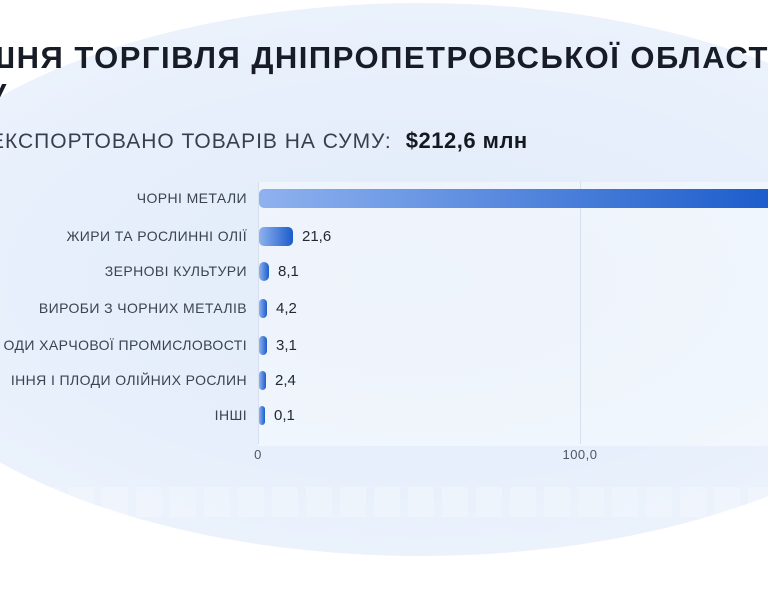  I want to click on x-axis-tick-100: 100,0, so click(580, 454).